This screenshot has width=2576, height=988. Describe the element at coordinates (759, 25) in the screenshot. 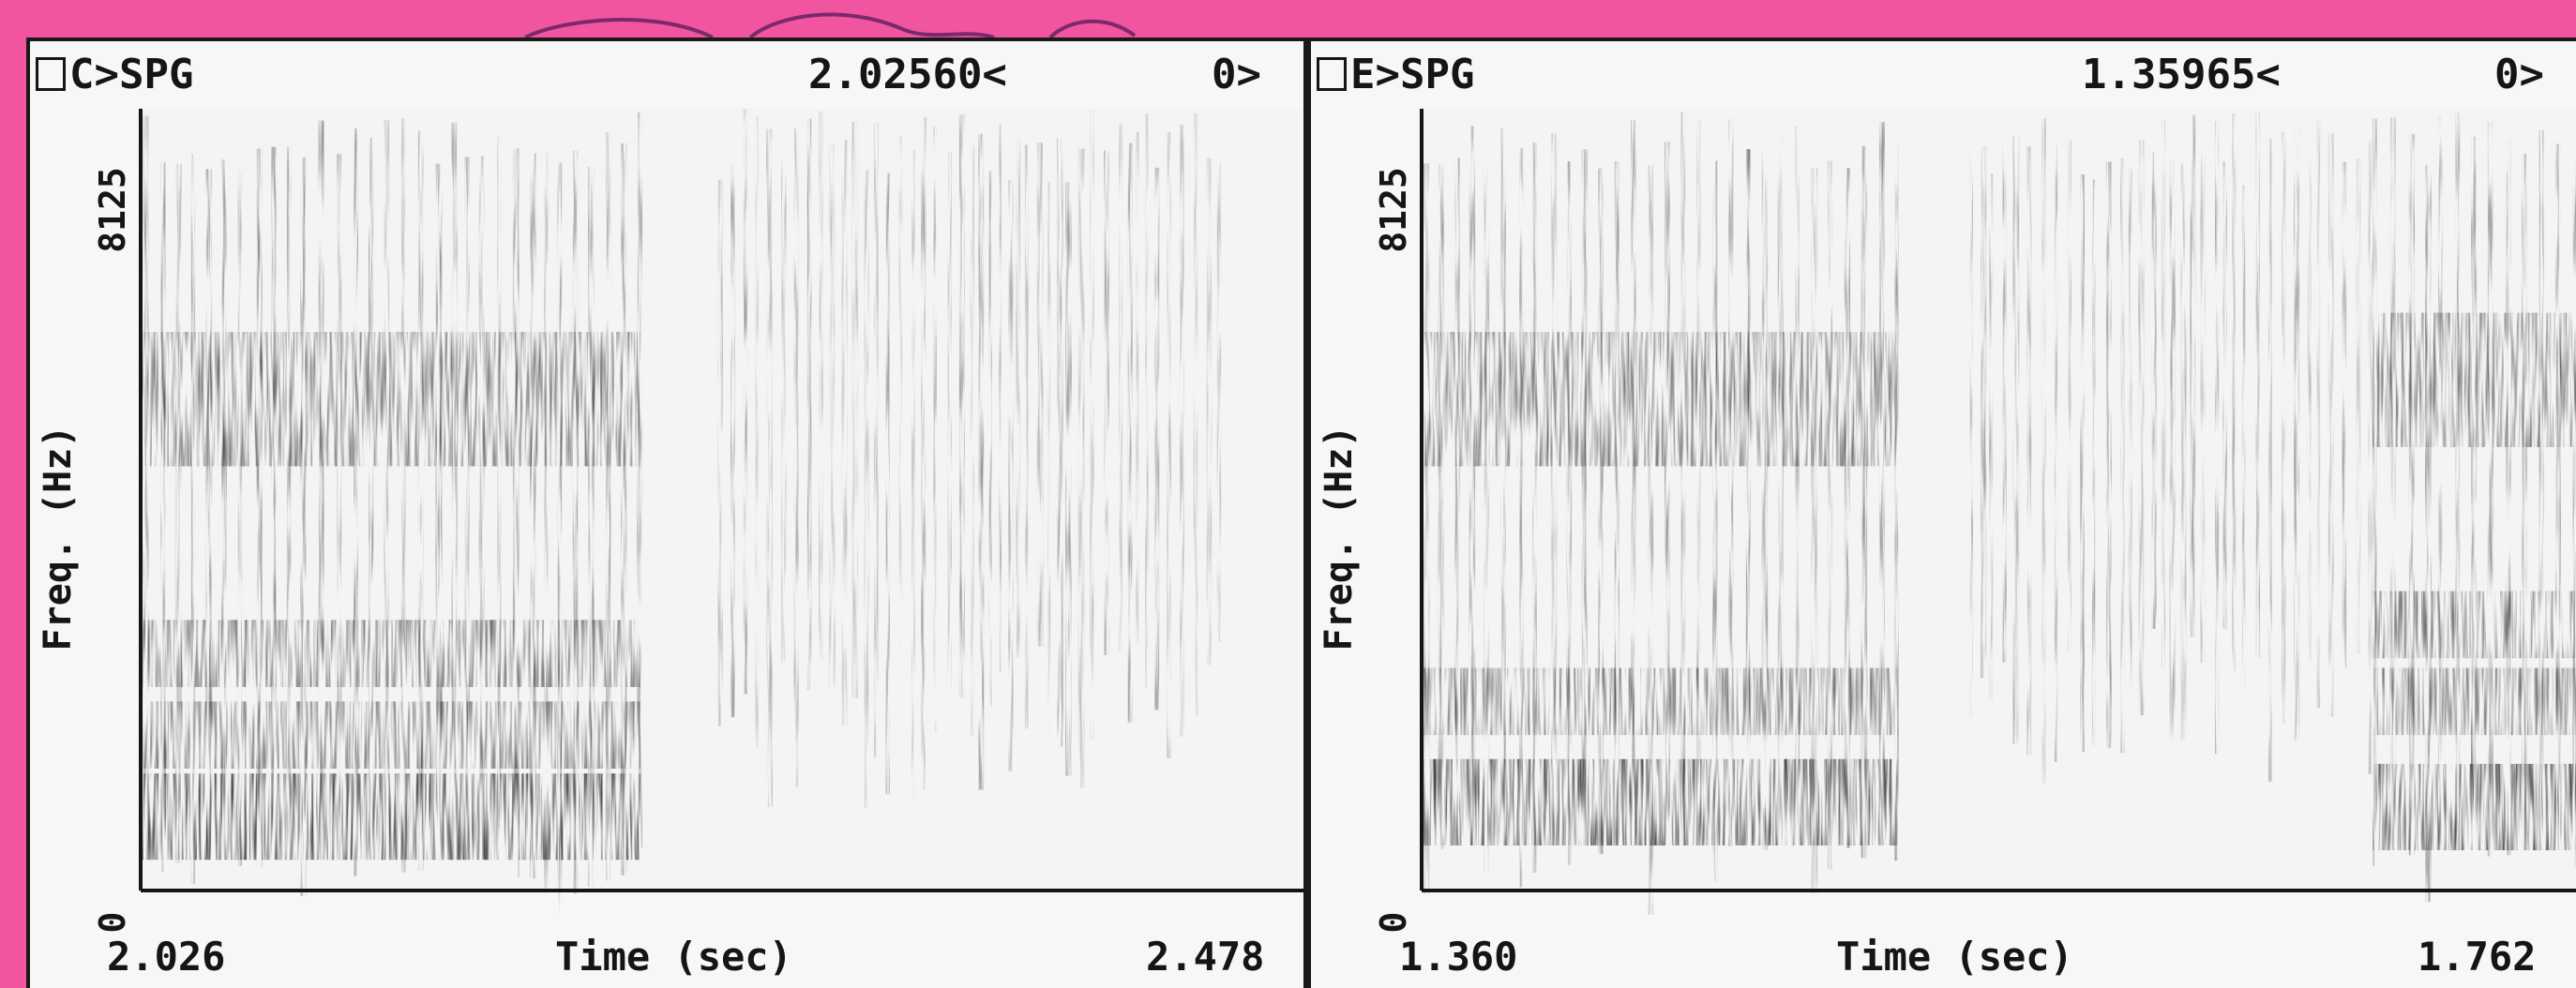

I see `decor-outline` at that location.